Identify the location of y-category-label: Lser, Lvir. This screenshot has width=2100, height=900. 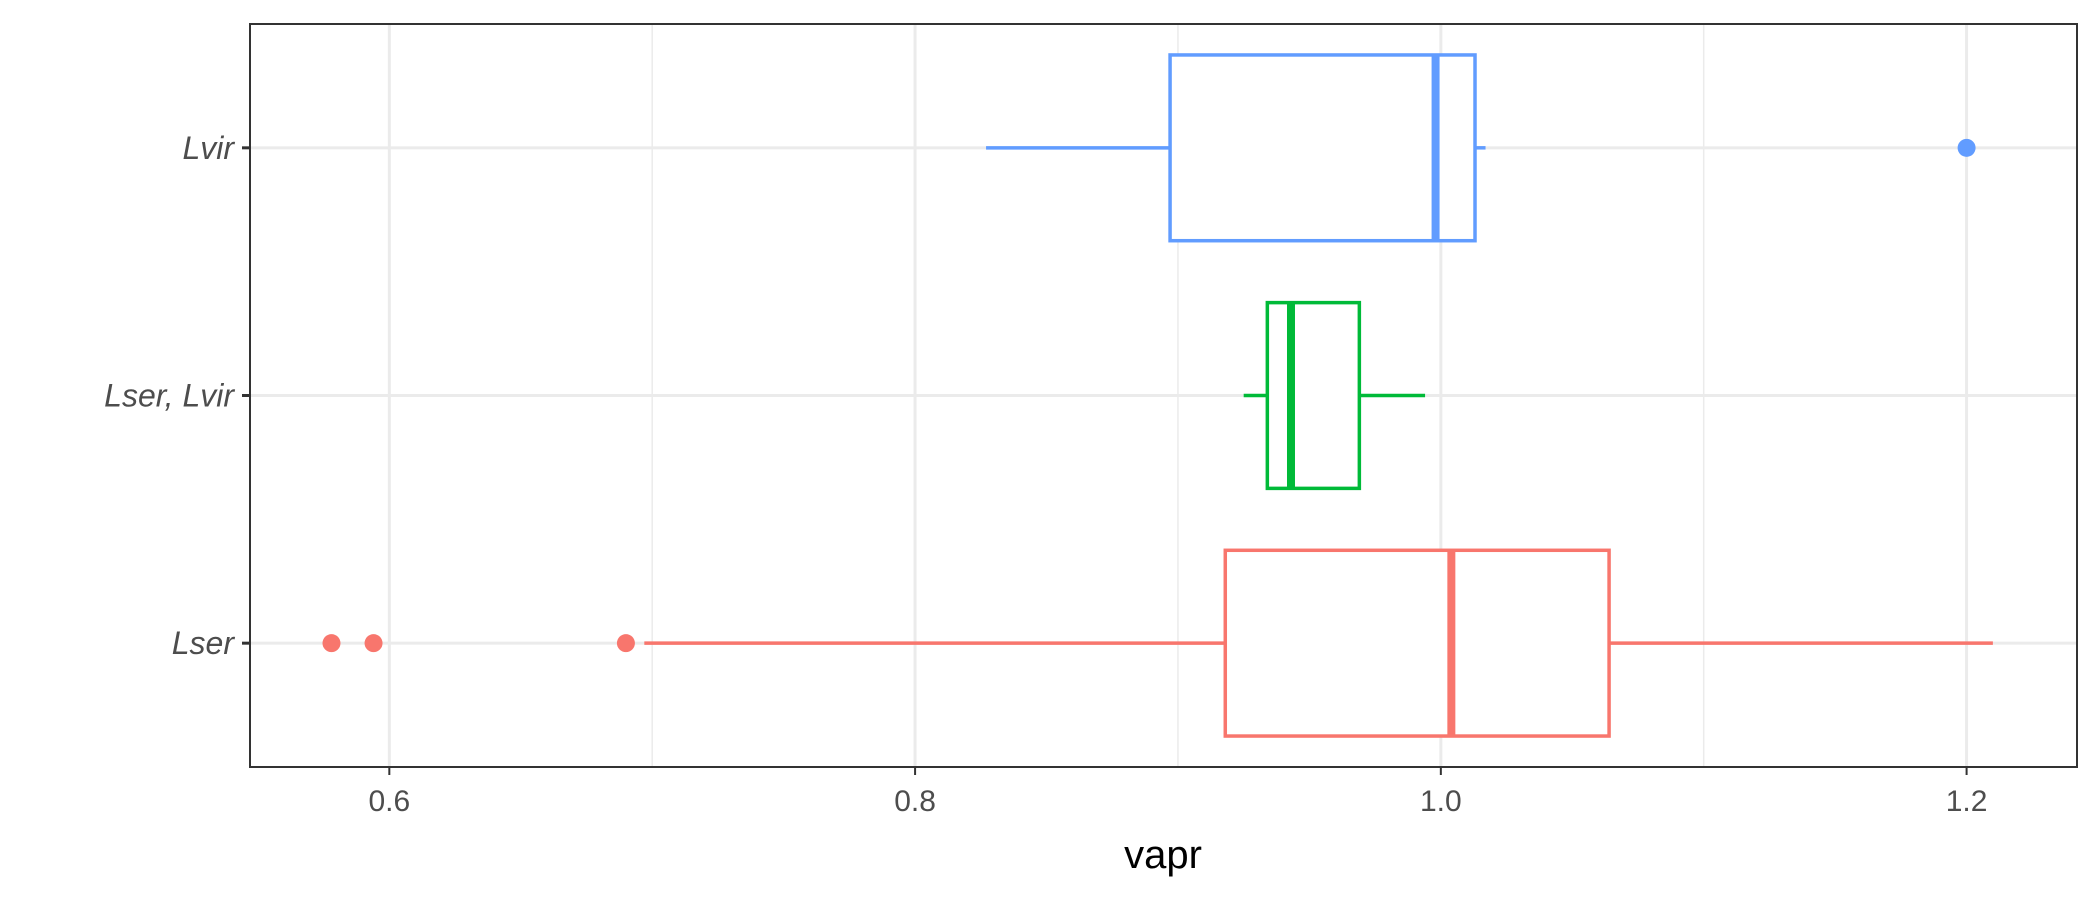
(169, 396).